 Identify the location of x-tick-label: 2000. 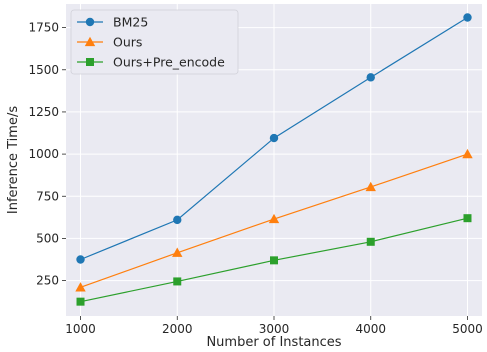
(177, 329).